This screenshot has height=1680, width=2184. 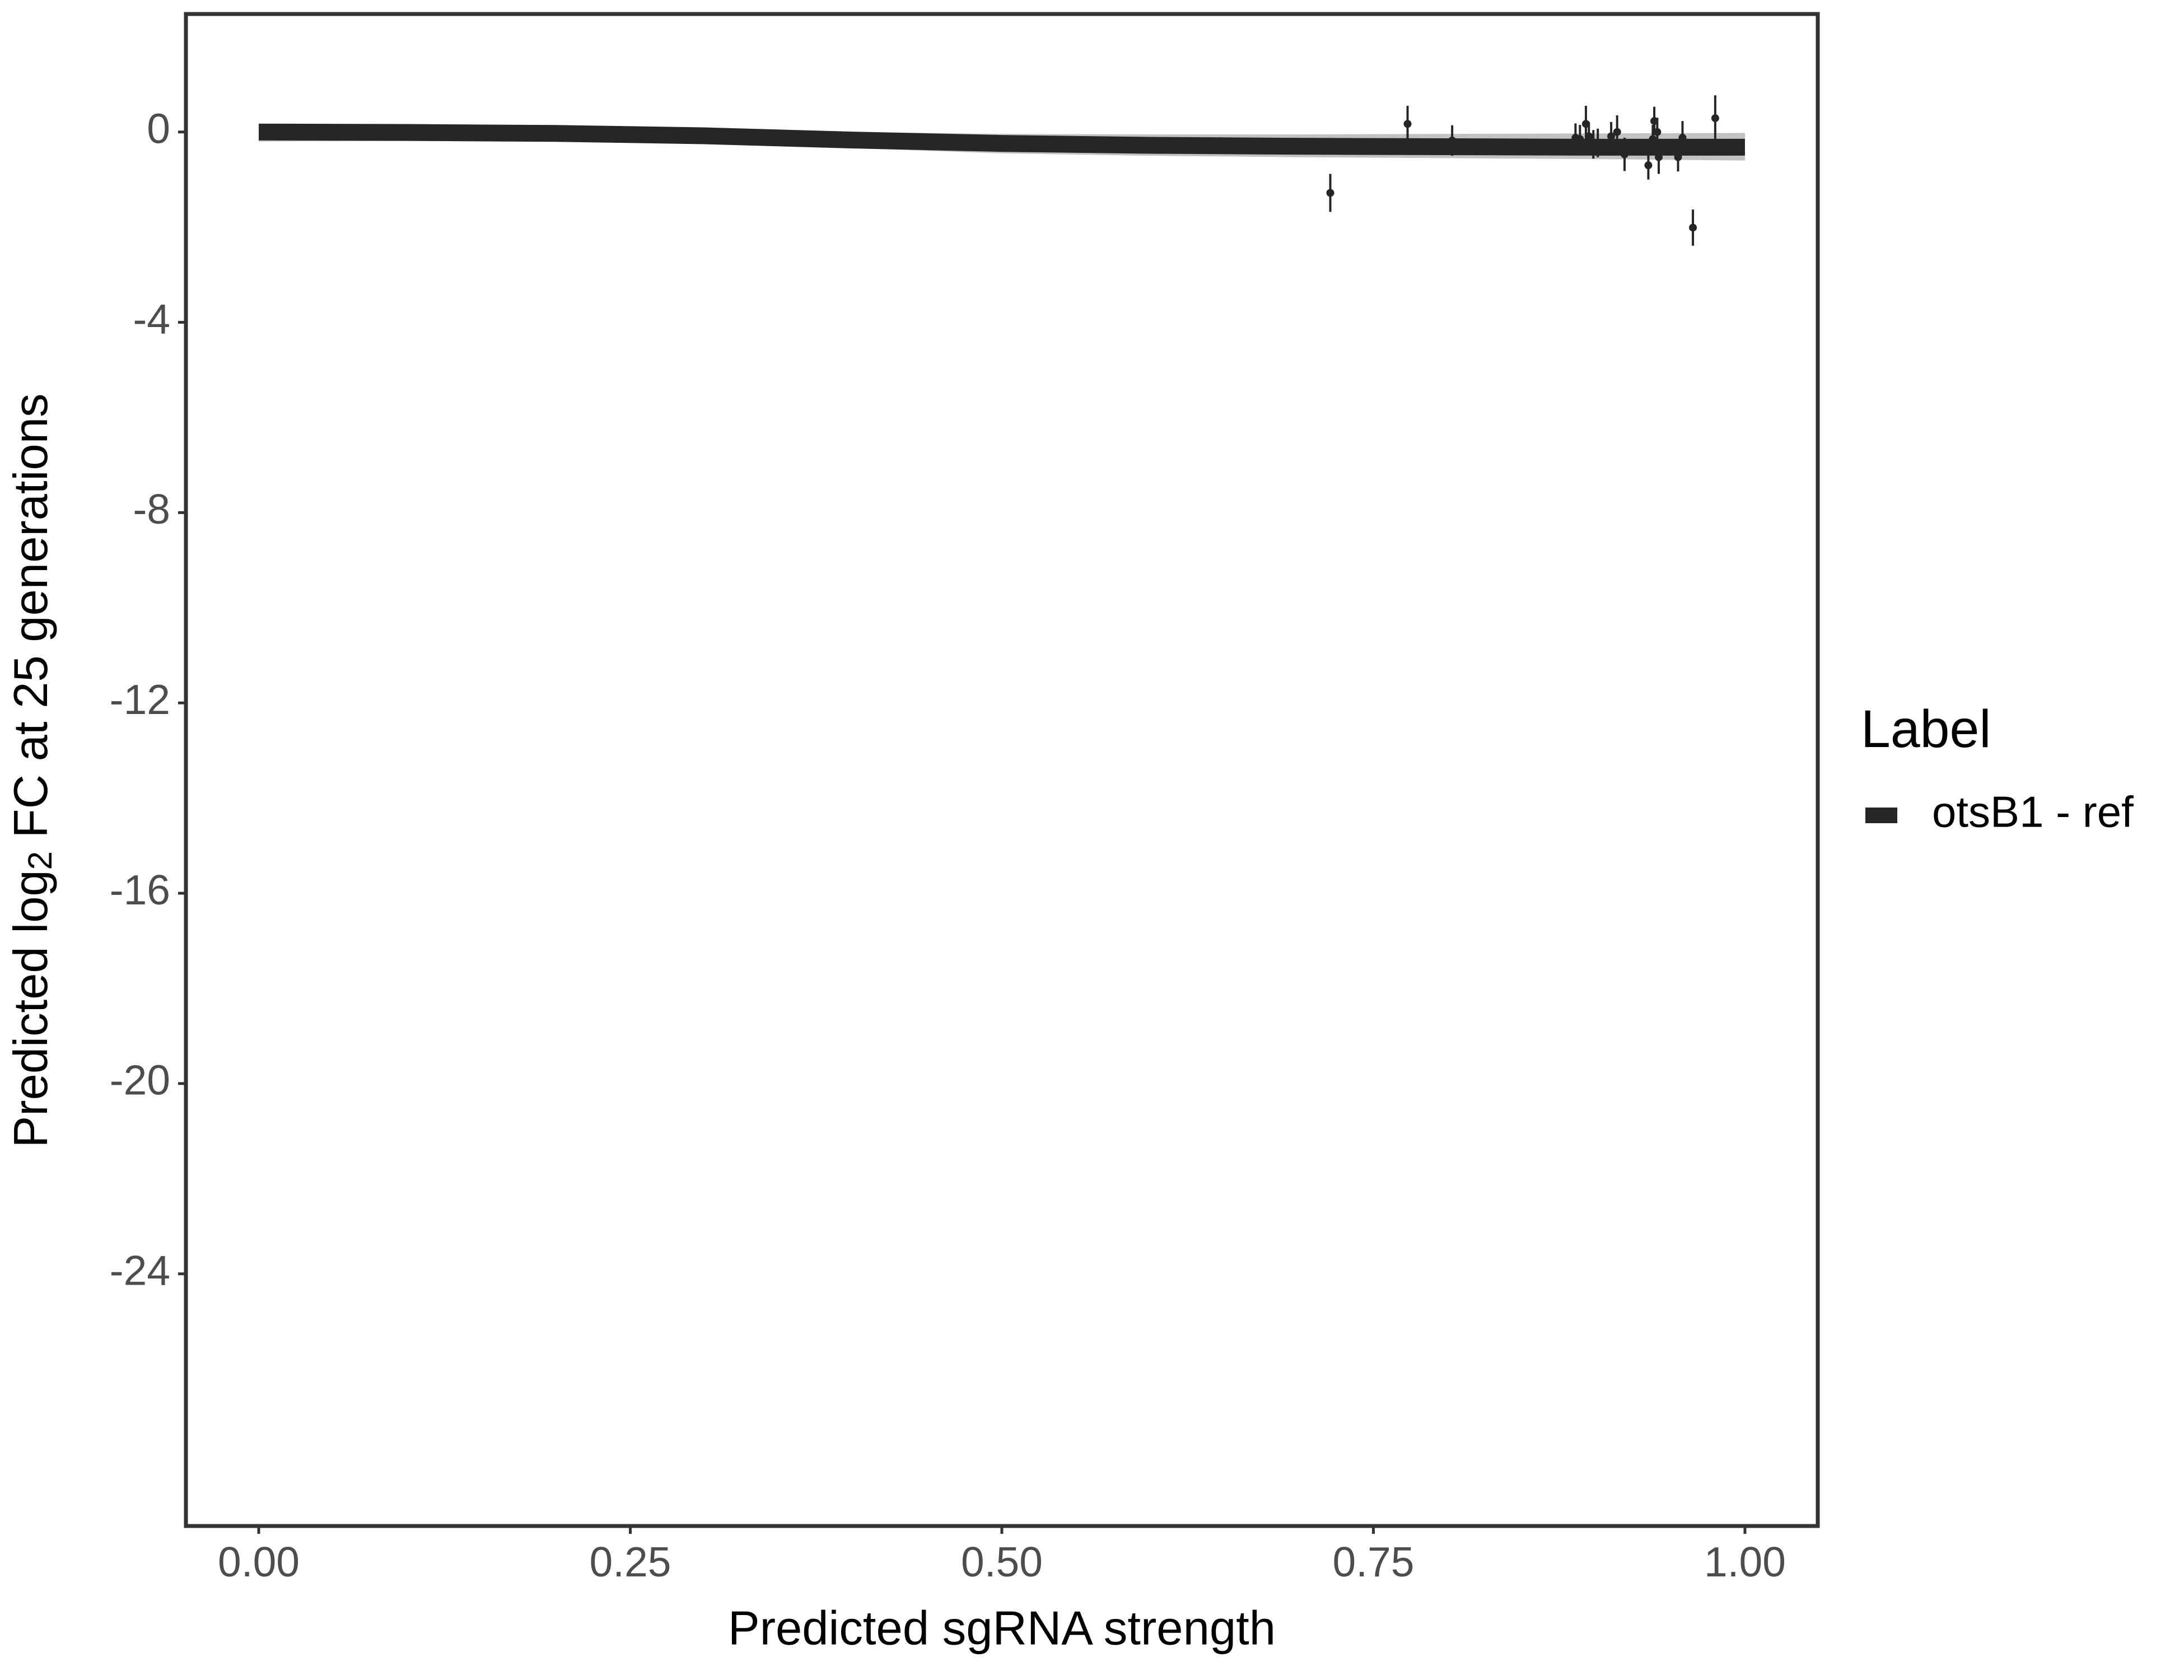 What do you see at coordinates (158, 129) in the screenshot?
I see `y-tick-label: 0` at bounding box center [158, 129].